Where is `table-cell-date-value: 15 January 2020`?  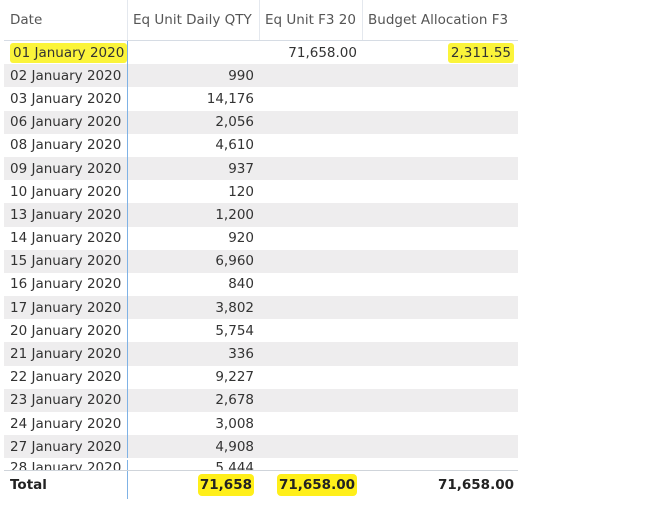
table-cell-date-value: 15 January 2020 is located at coordinates (66, 261).